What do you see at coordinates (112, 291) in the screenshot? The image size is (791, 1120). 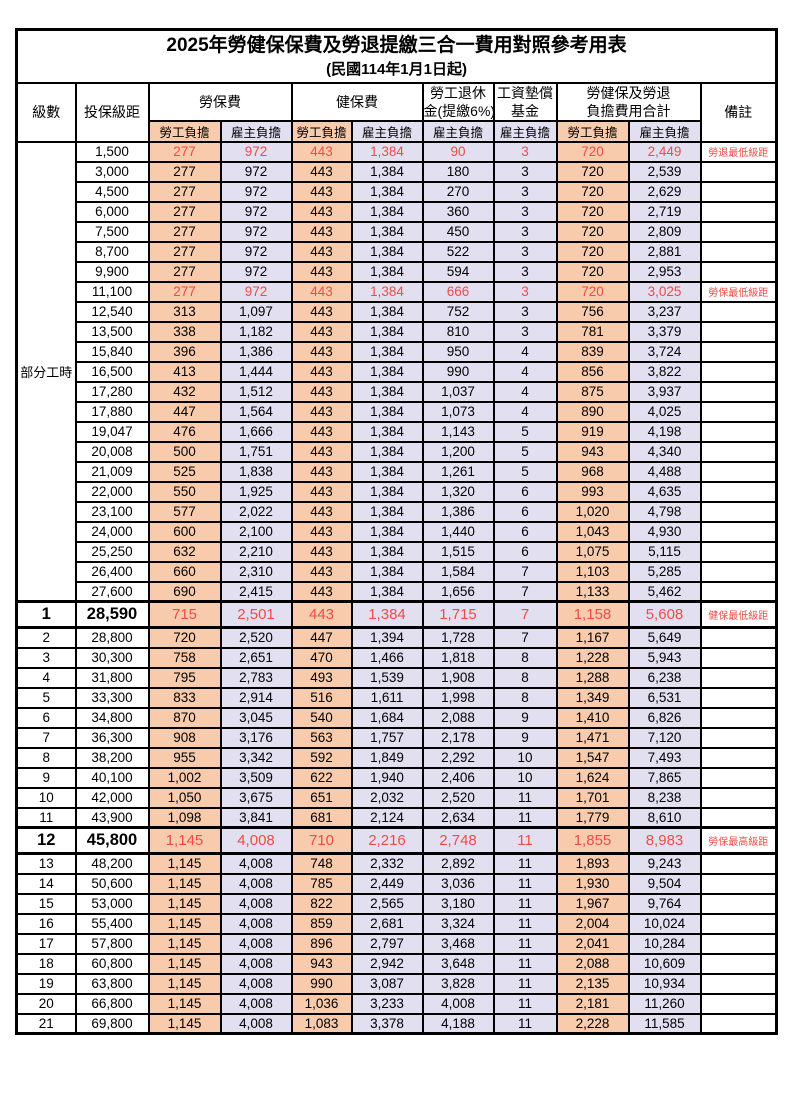 I see `bracket-cell: 11,100` at bounding box center [112, 291].